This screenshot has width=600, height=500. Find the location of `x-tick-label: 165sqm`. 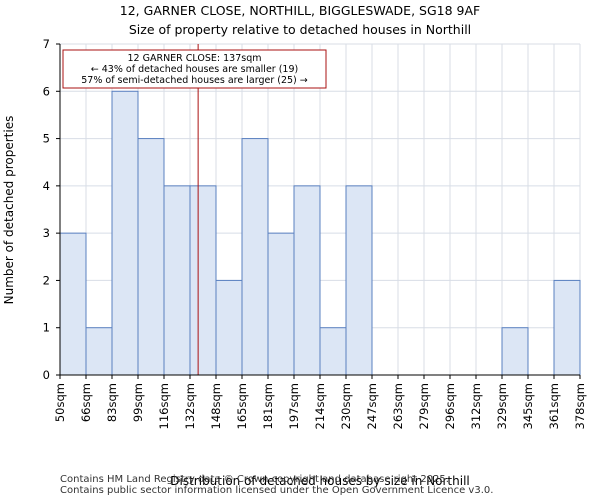

x-tick-label: 165sqm is located at coordinates (242, 406).